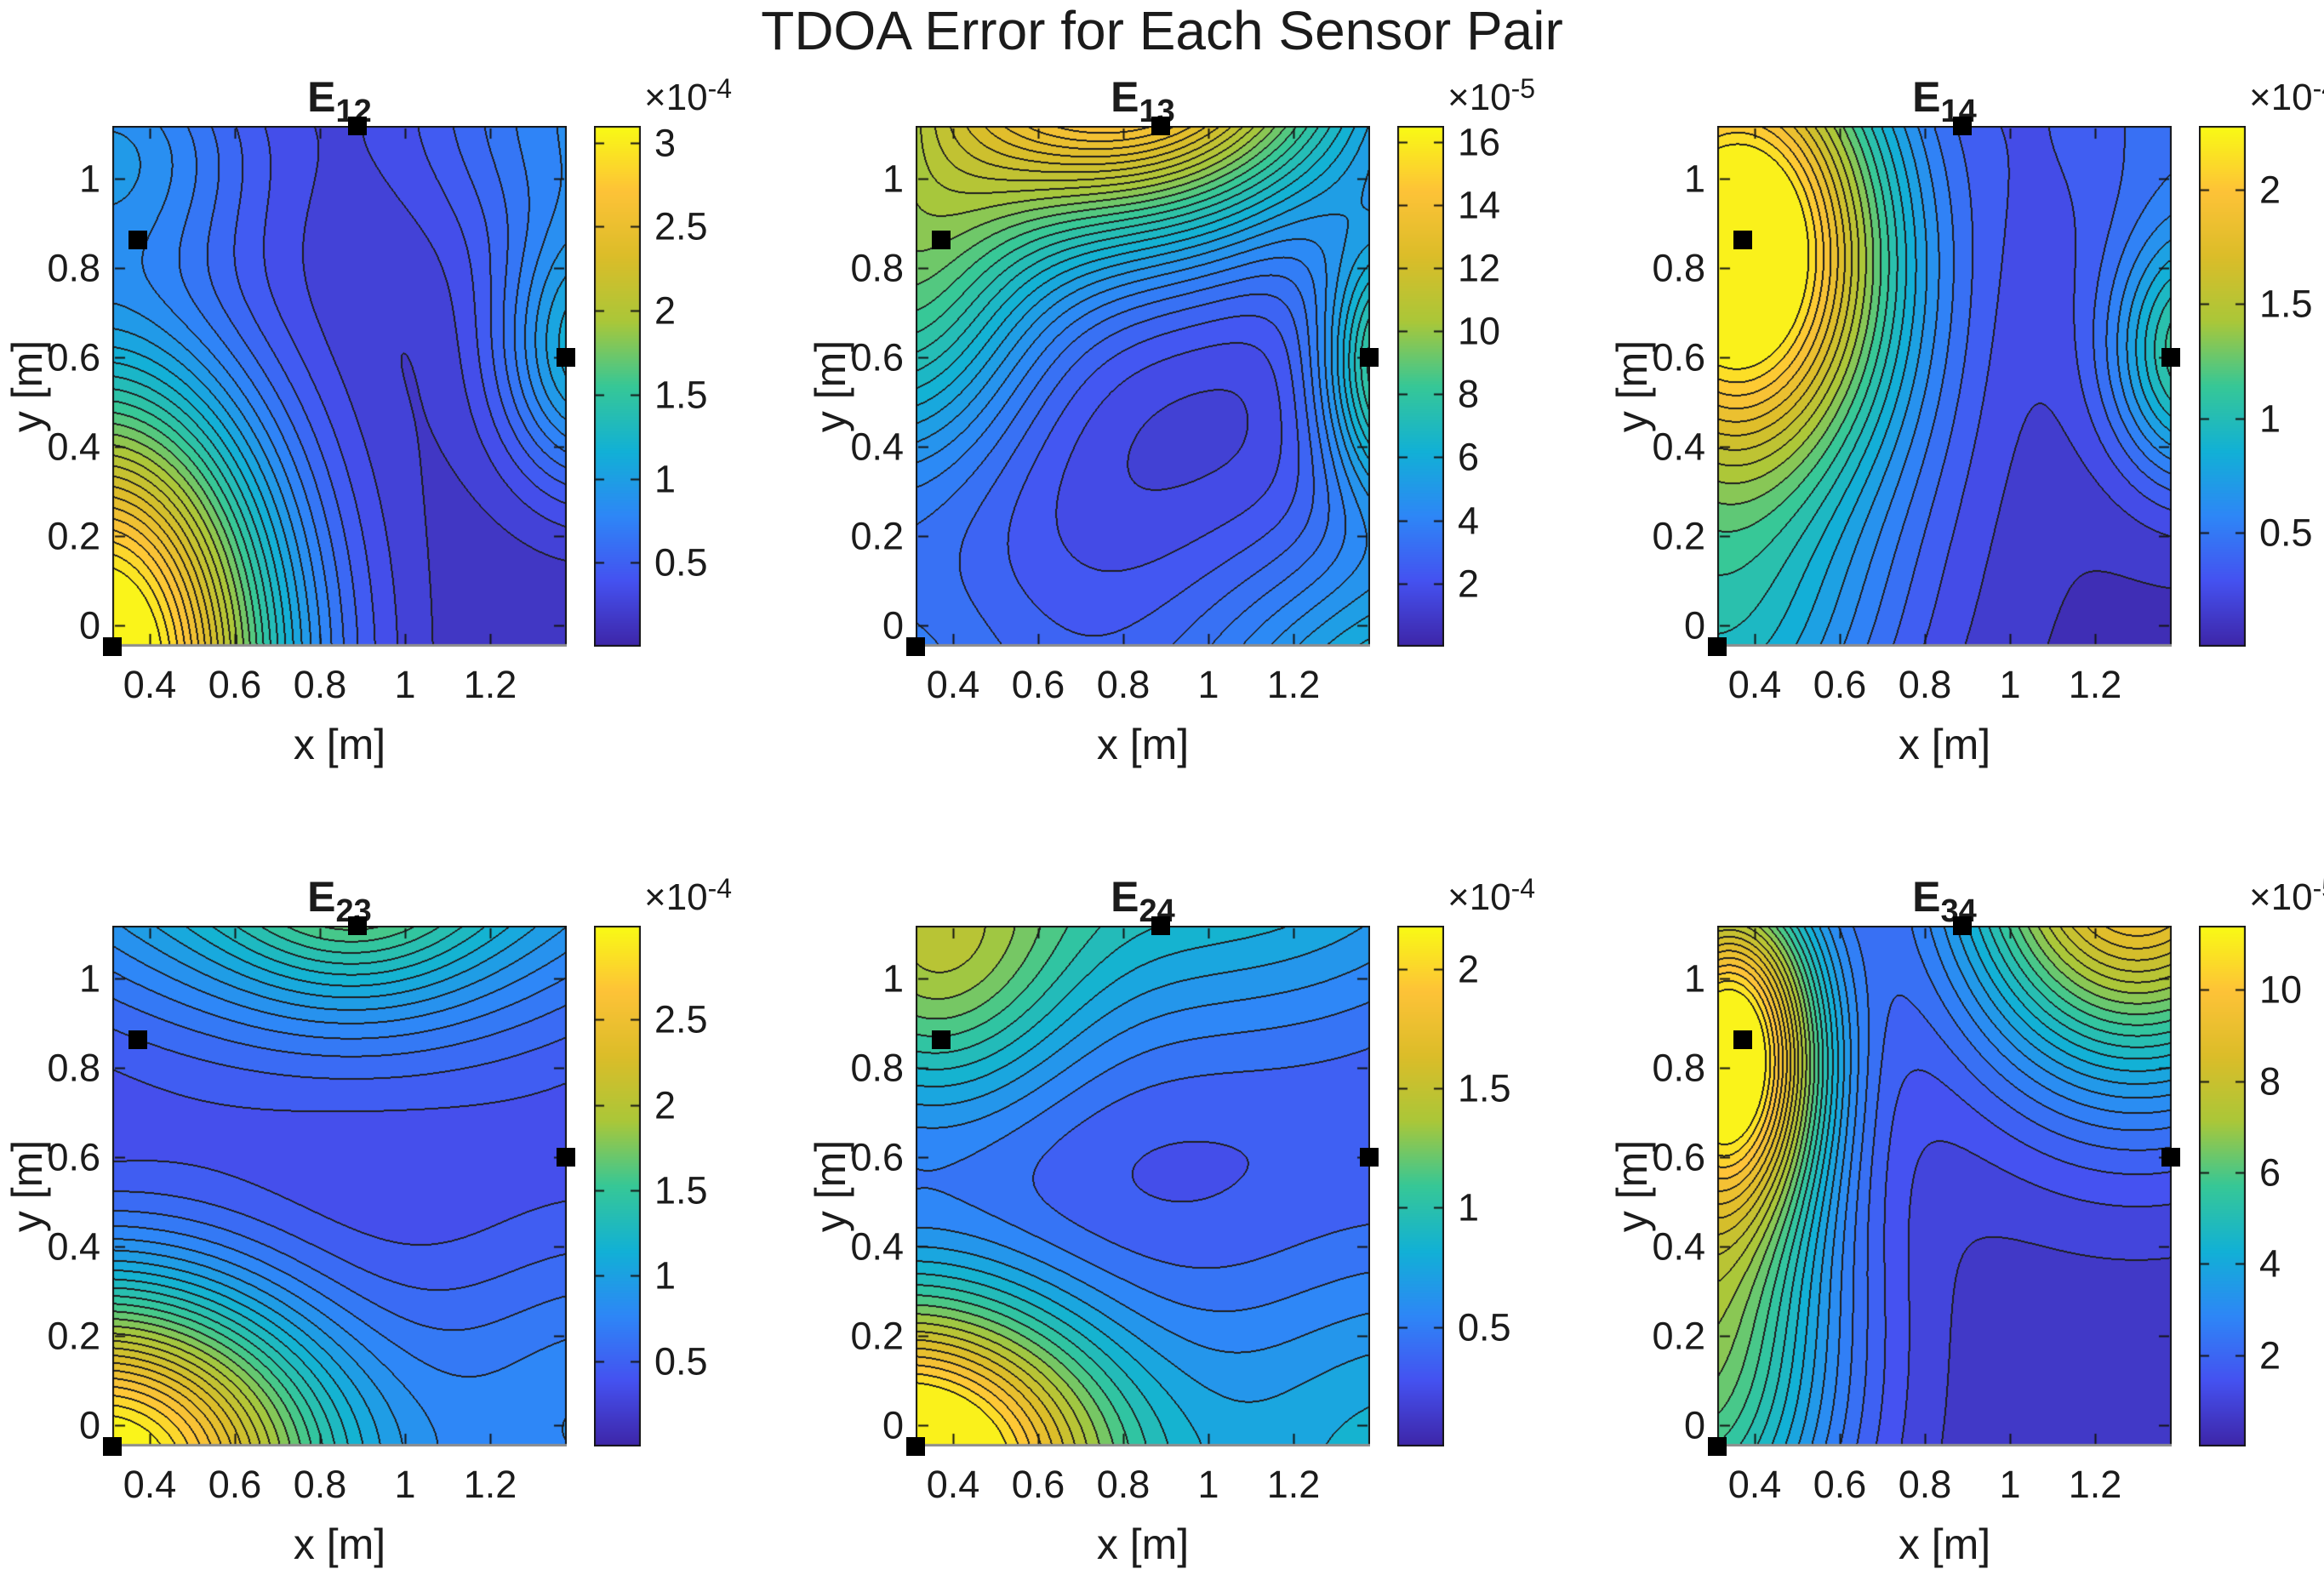 The height and width of the screenshot is (1569, 2324). Describe the element at coordinates (340, 101) in the screenshot. I see `panel-title: E12` at that location.